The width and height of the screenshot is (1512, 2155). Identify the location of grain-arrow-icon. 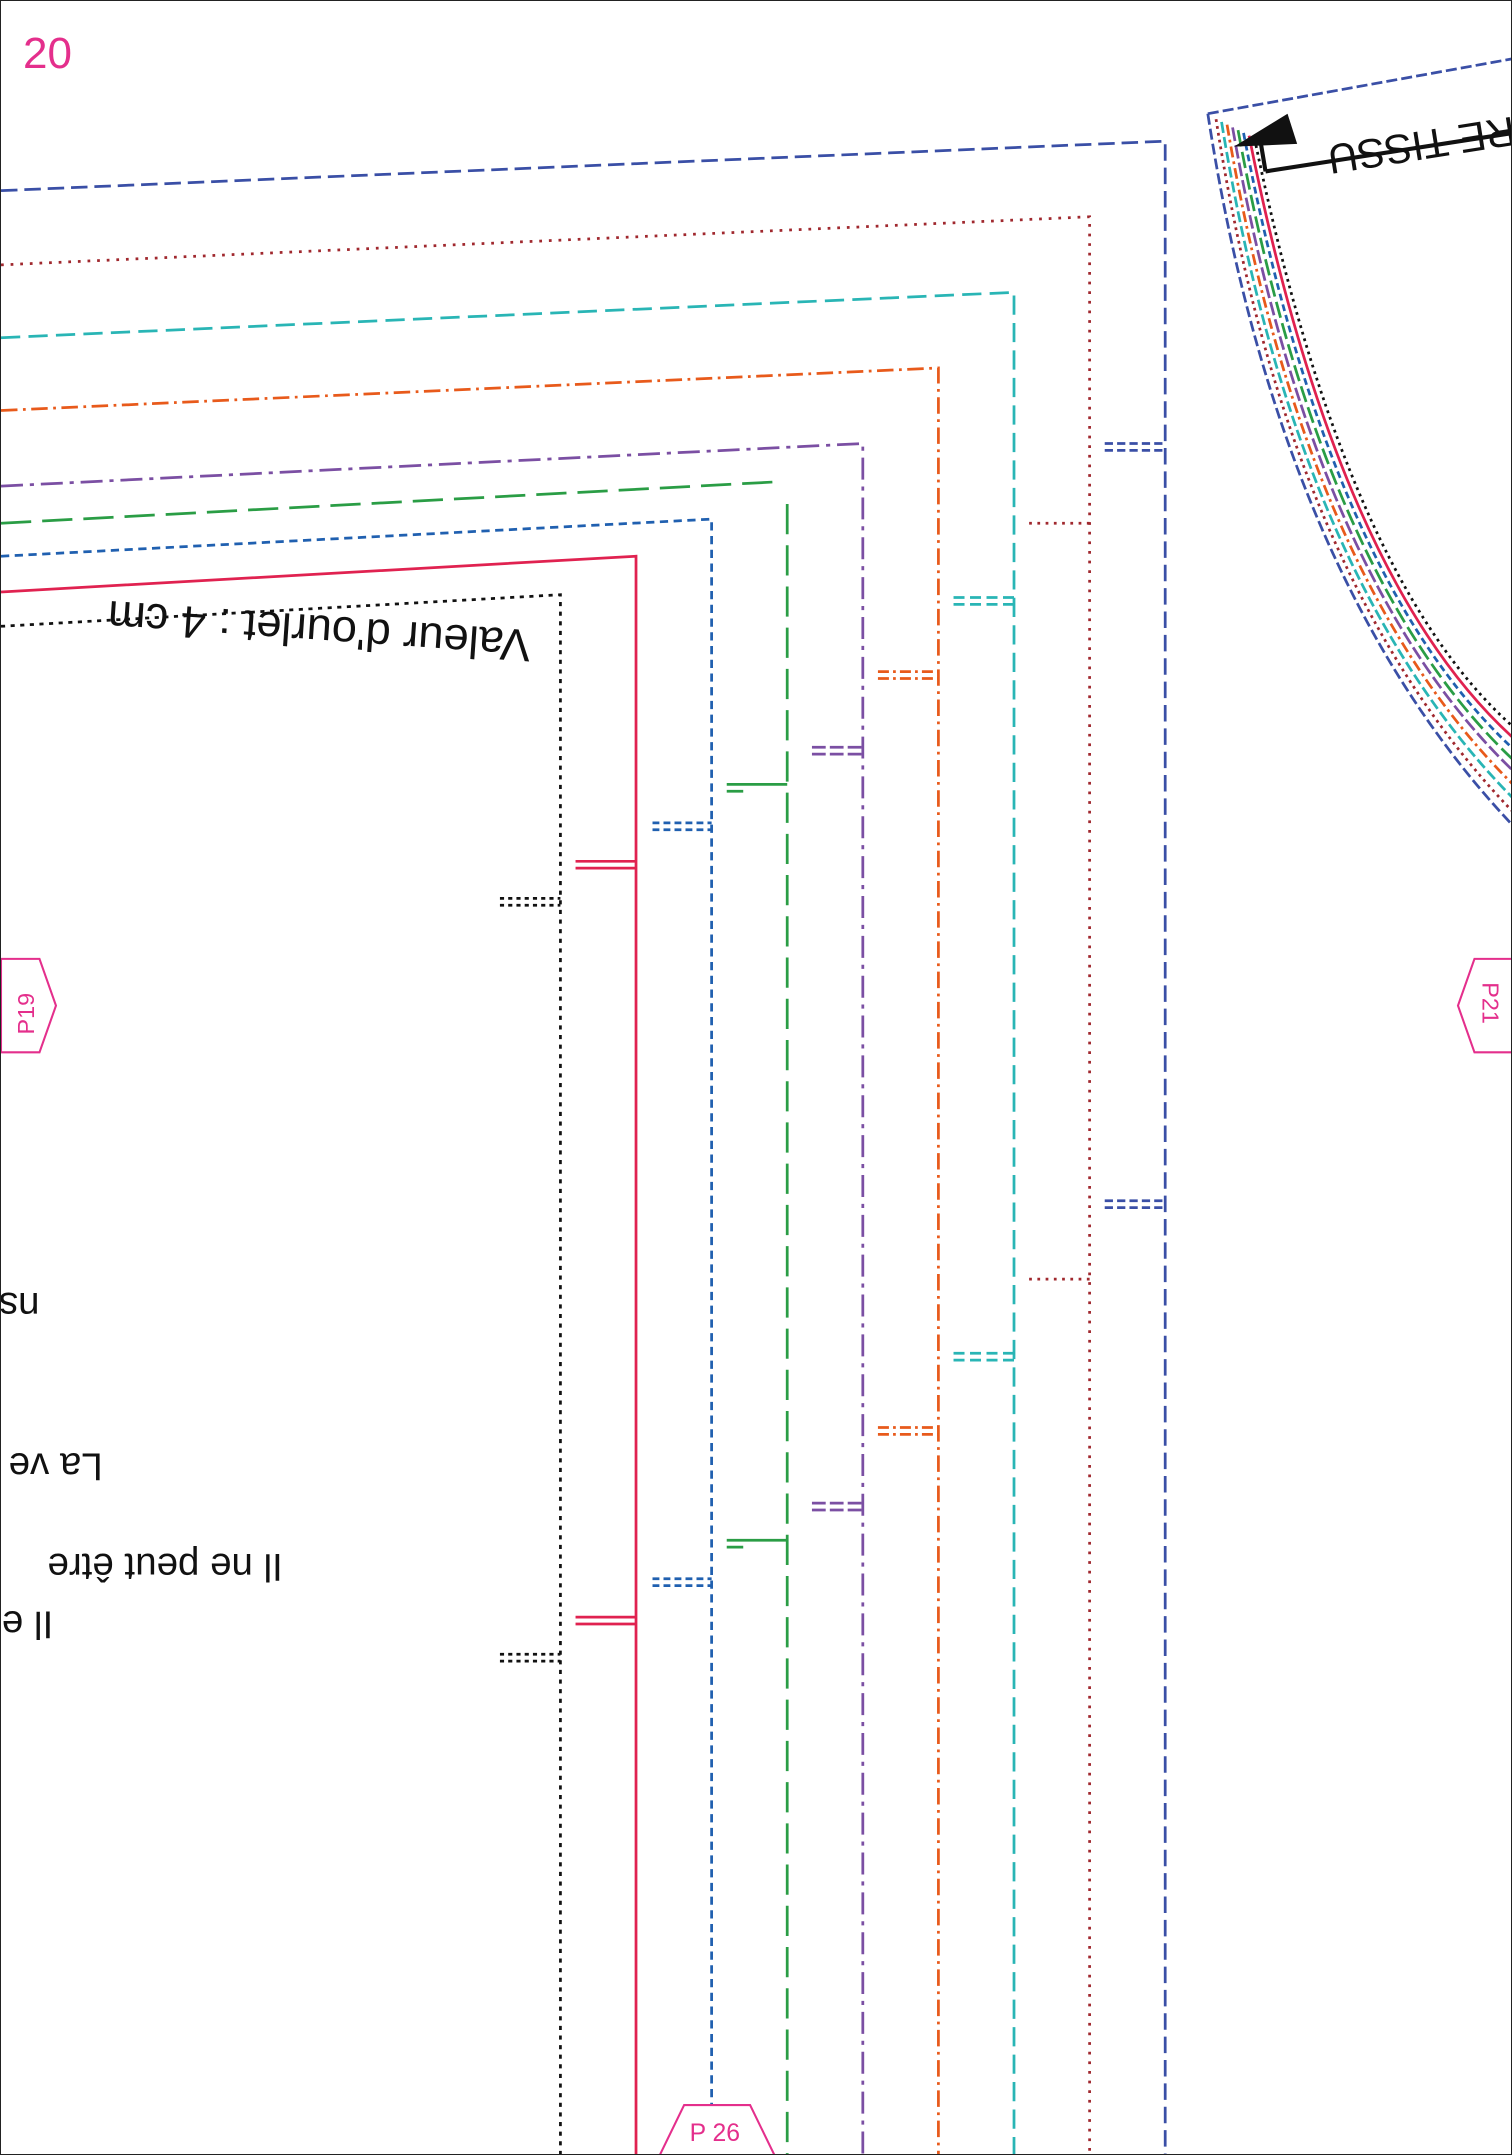
(1372, 143).